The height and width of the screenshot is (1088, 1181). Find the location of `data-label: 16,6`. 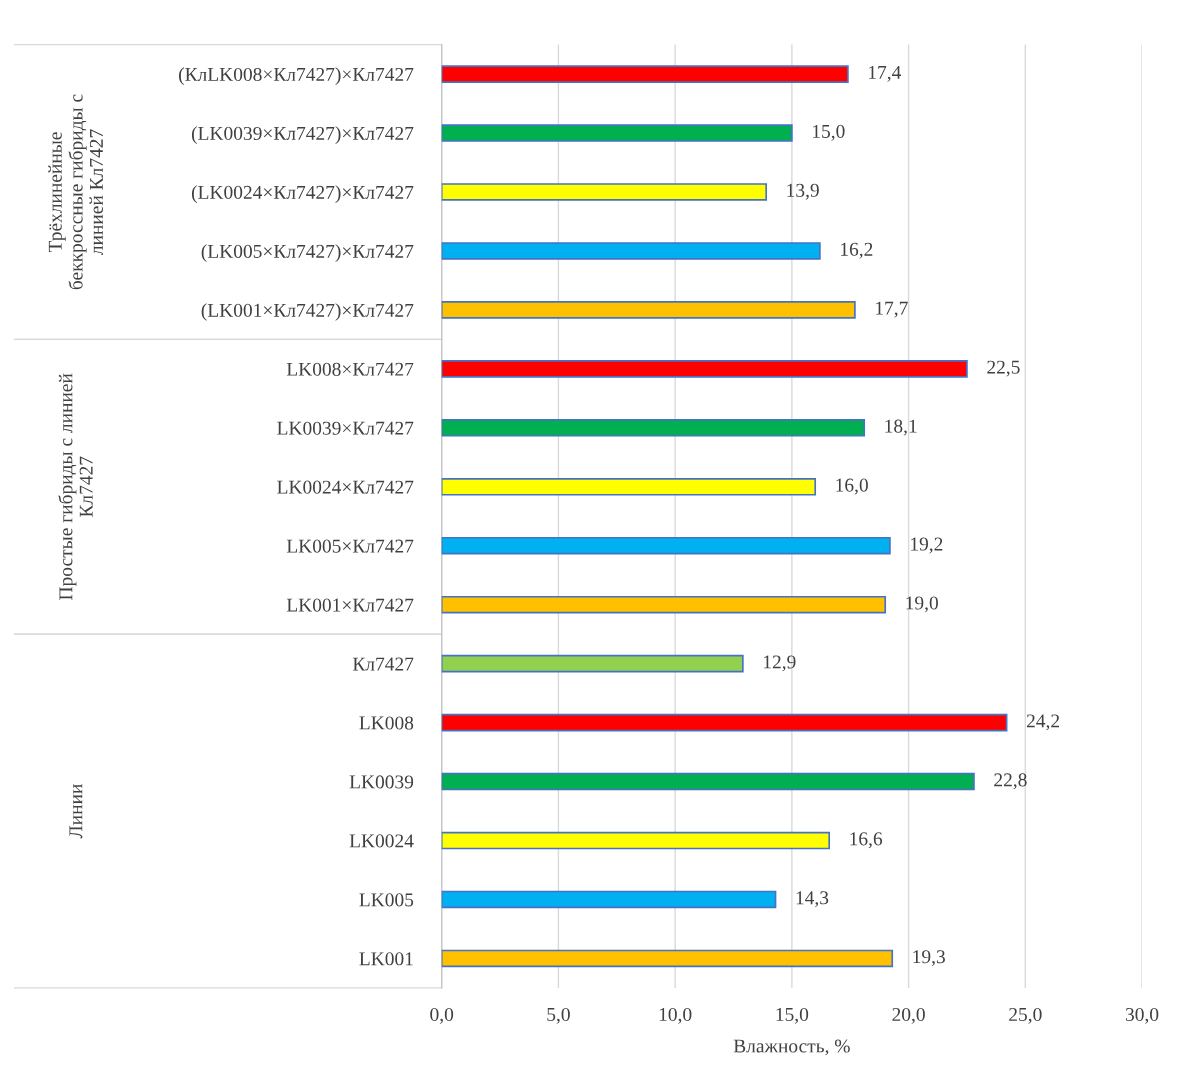

data-label: 16,6 is located at coordinates (866, 840).